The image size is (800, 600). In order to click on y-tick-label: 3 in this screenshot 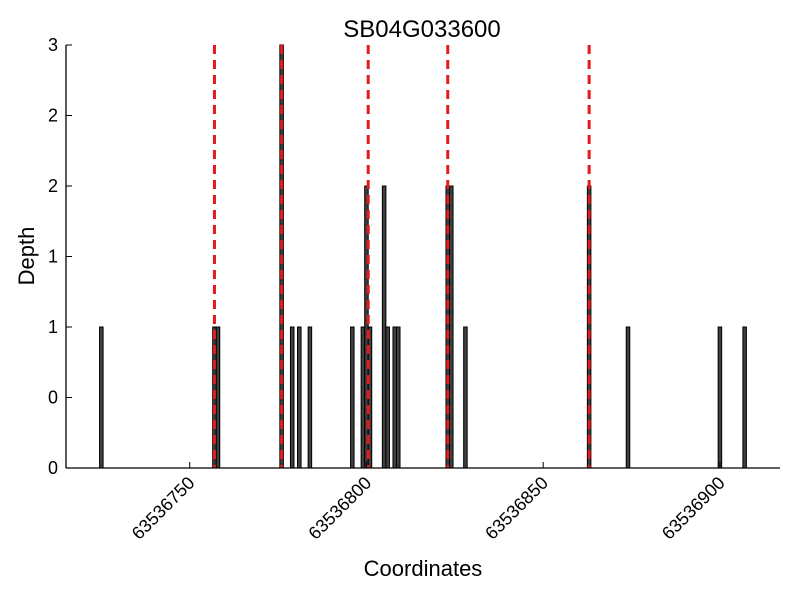, I will do `click(53, 45)`.